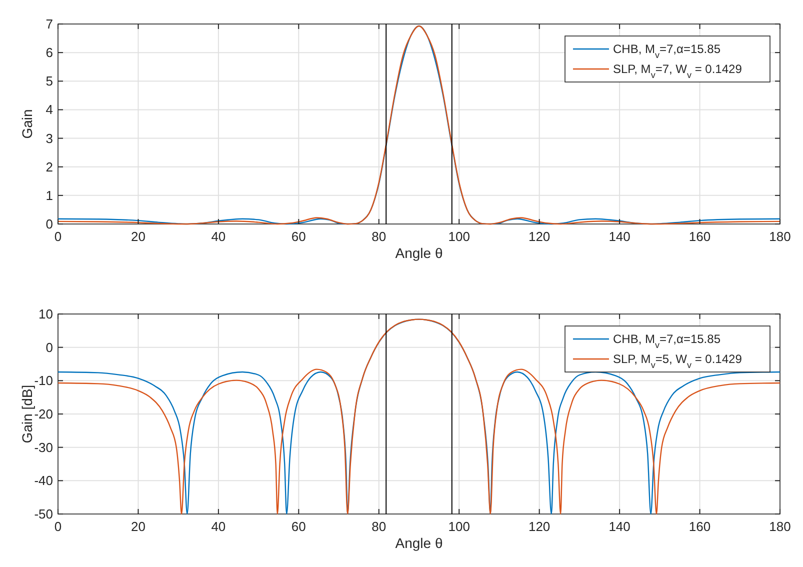 The image size is (803, 567). Describe the element at coordinates (677, 361) in the screenshot. I see `legend-label: SLP, M$_{v}$=5, W$_{v}$ = 0.1429` at that location.